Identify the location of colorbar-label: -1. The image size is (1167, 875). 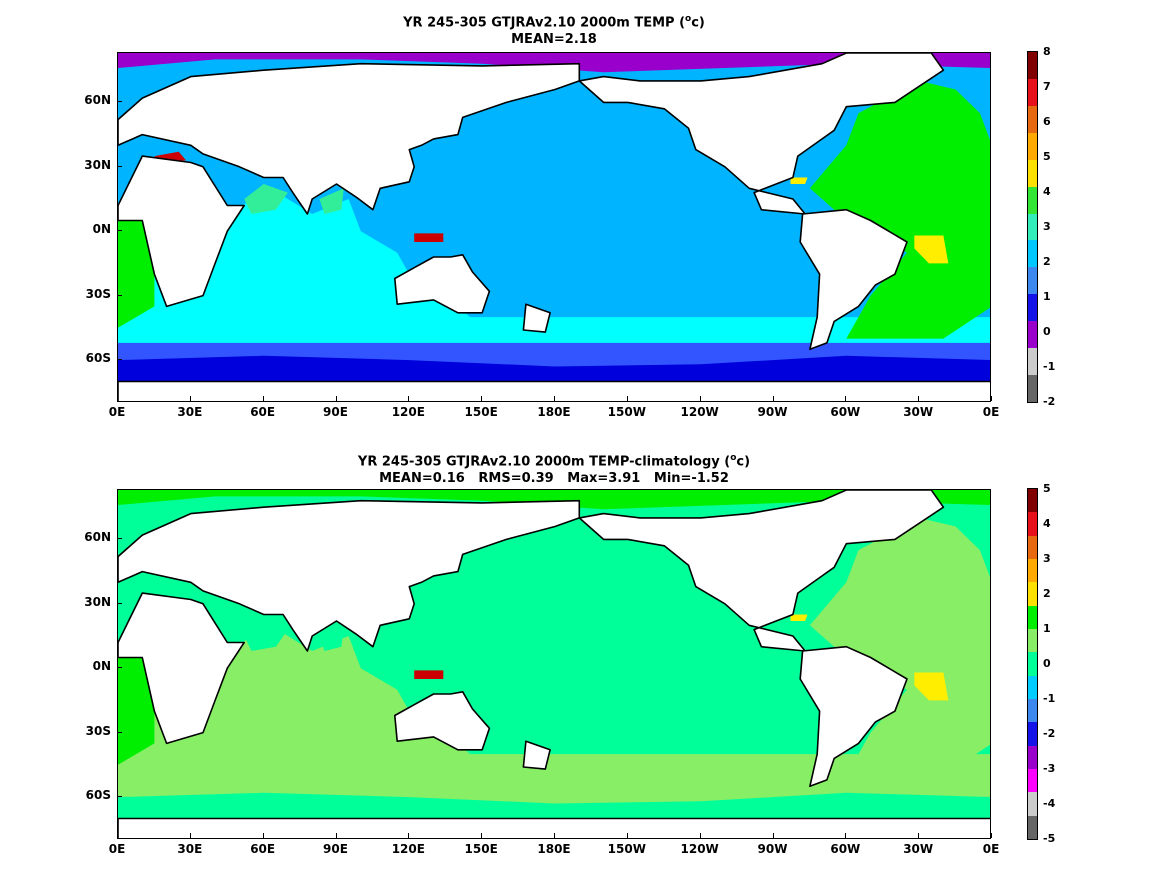
(1049, 366).